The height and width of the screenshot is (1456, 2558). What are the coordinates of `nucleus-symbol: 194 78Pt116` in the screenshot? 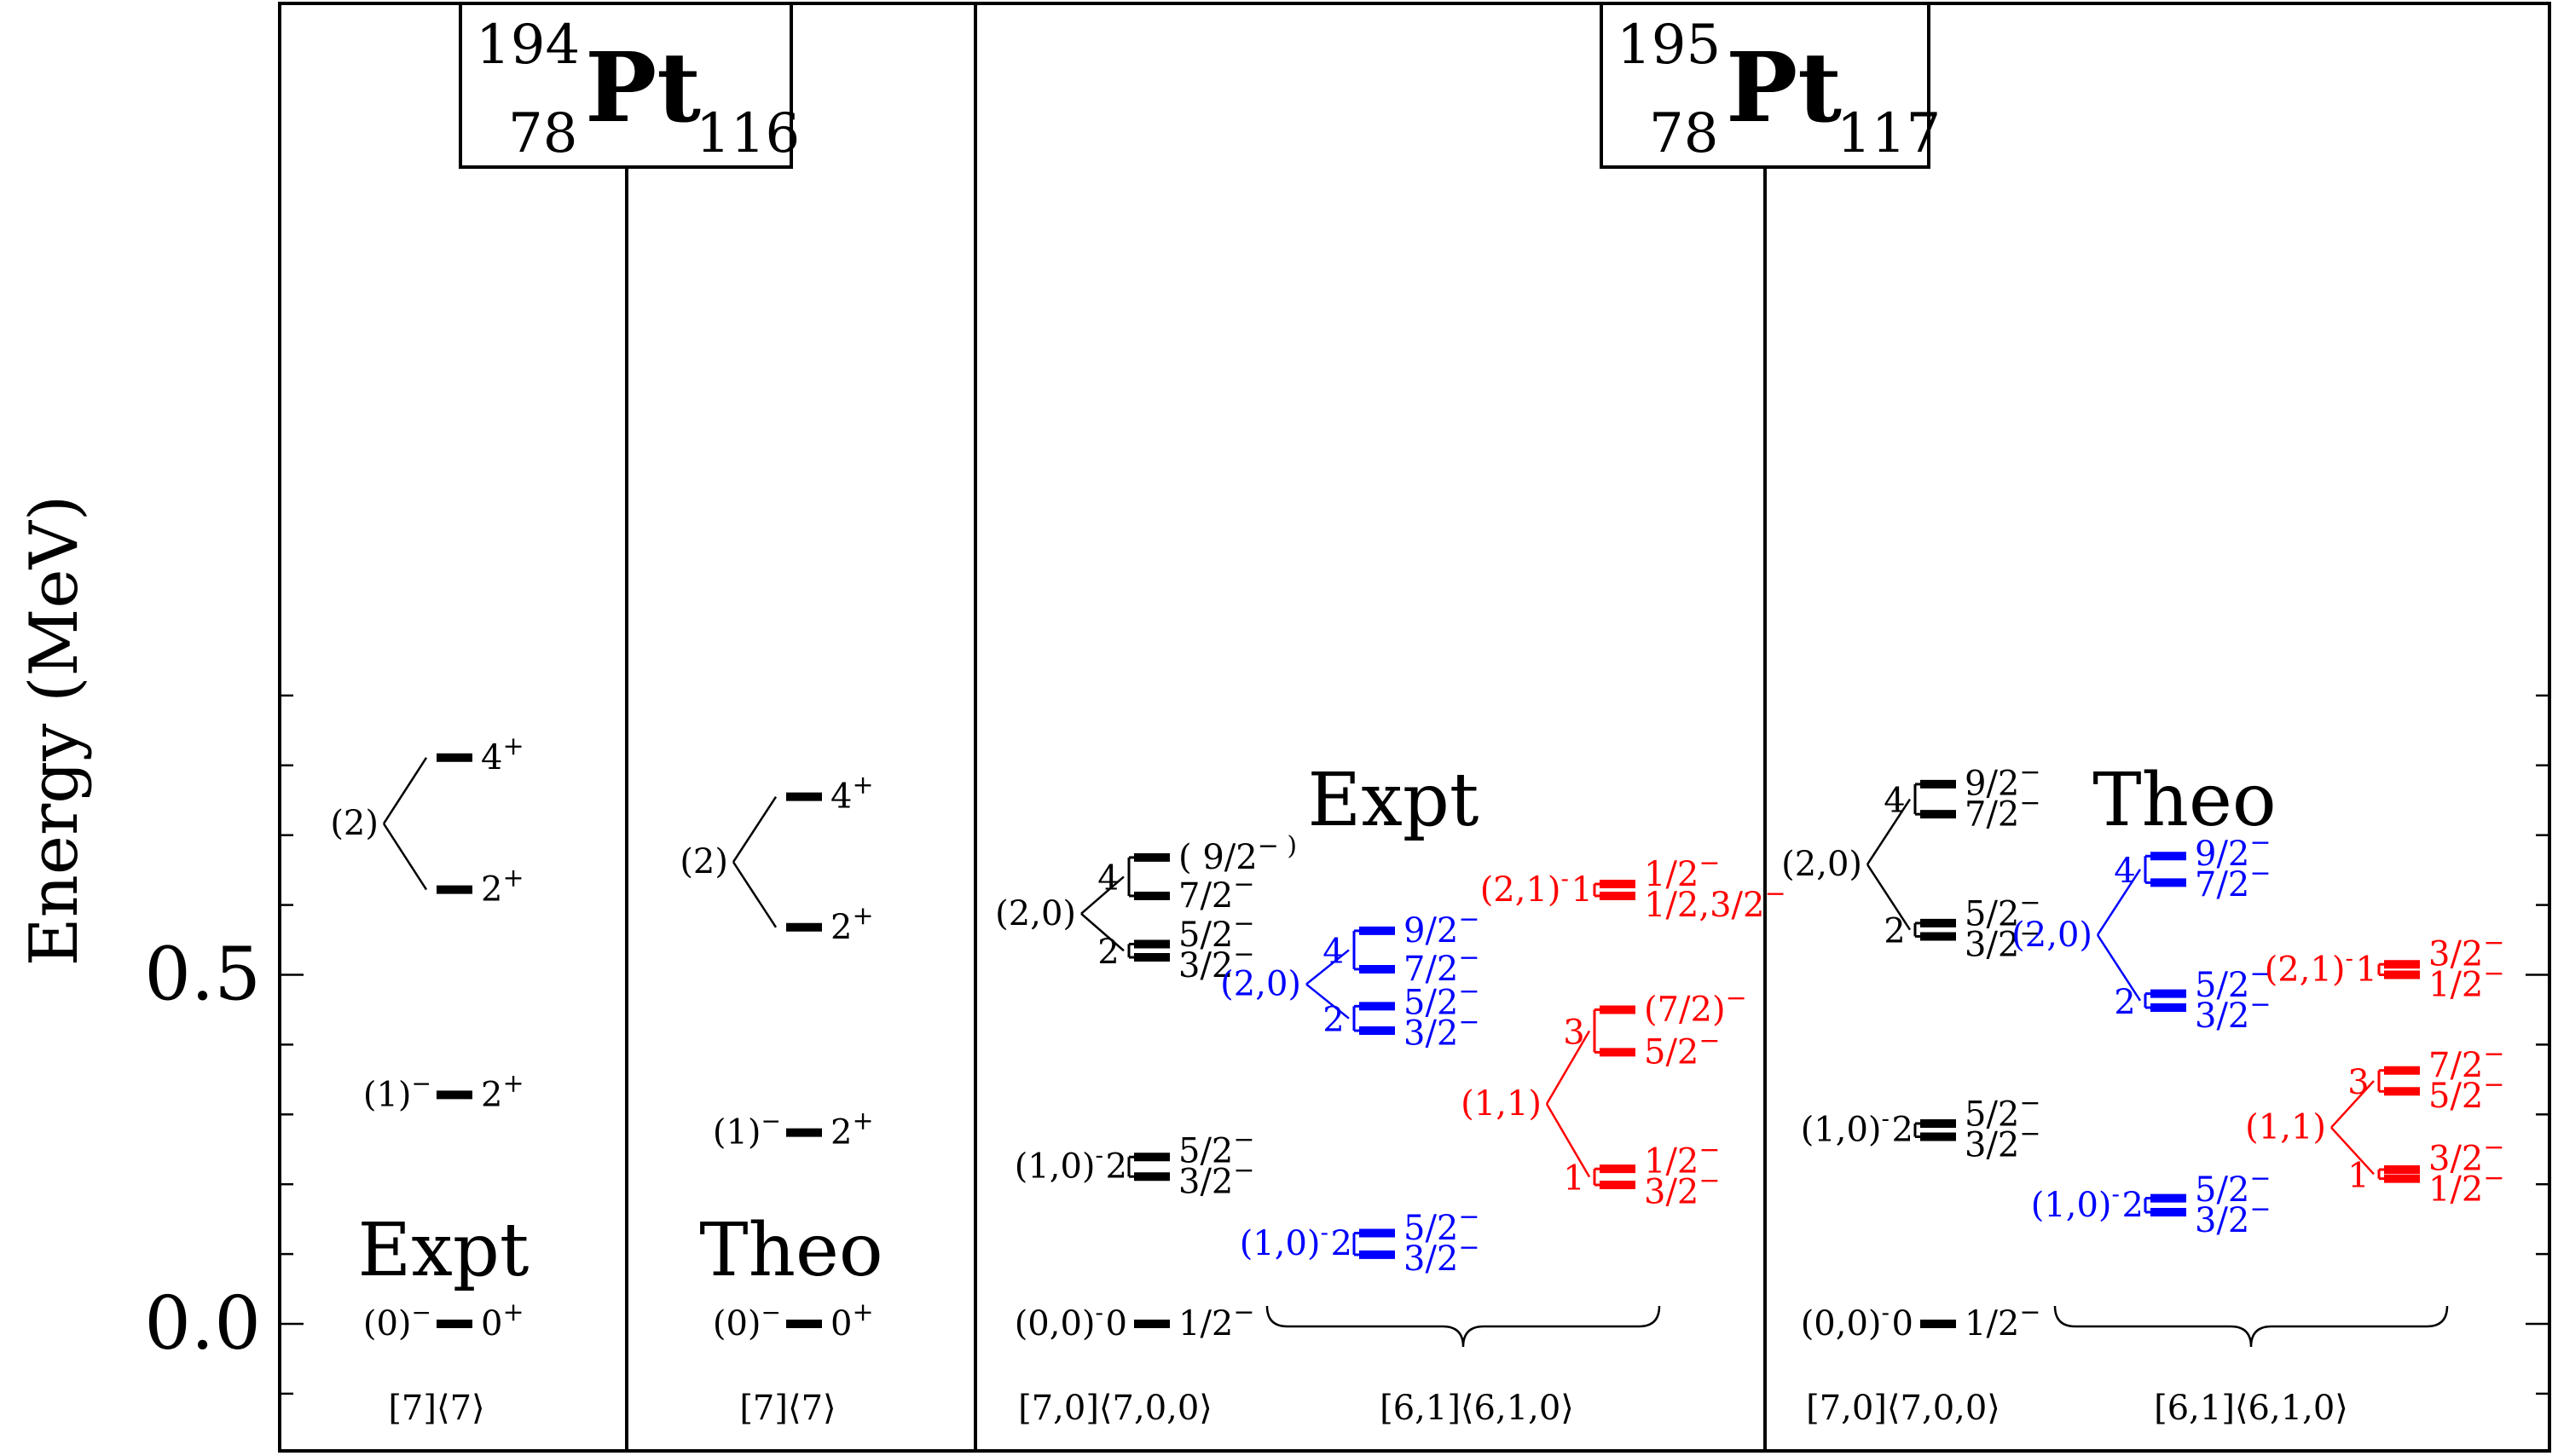 It's located at (638, 89).